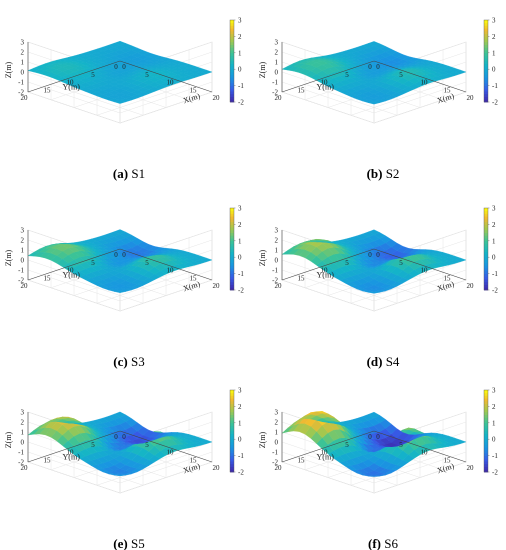 The width and height of the screenshot is (506, 550). What do you see at coordinates (375, 173) in the screenshot?
I see `caption-letter: (b)` at bounding box center [375, 173].